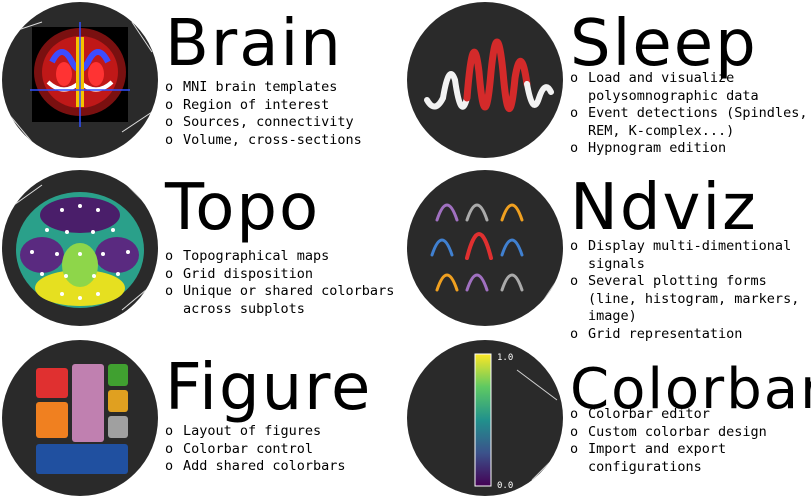 Image resolution: width=811 pixels, height=498 pixels. I want to click on module-title: Ndviz, so click(664, 208).